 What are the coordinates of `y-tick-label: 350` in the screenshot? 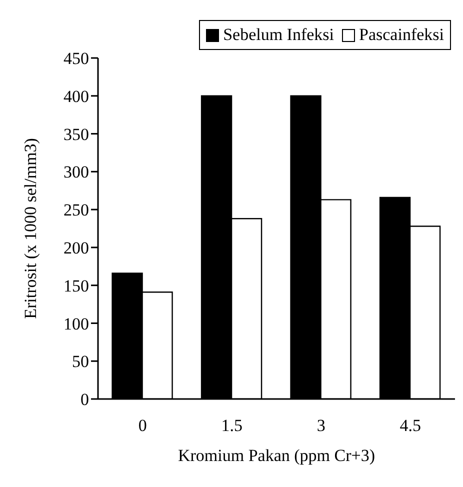 It's located at (76, 134).